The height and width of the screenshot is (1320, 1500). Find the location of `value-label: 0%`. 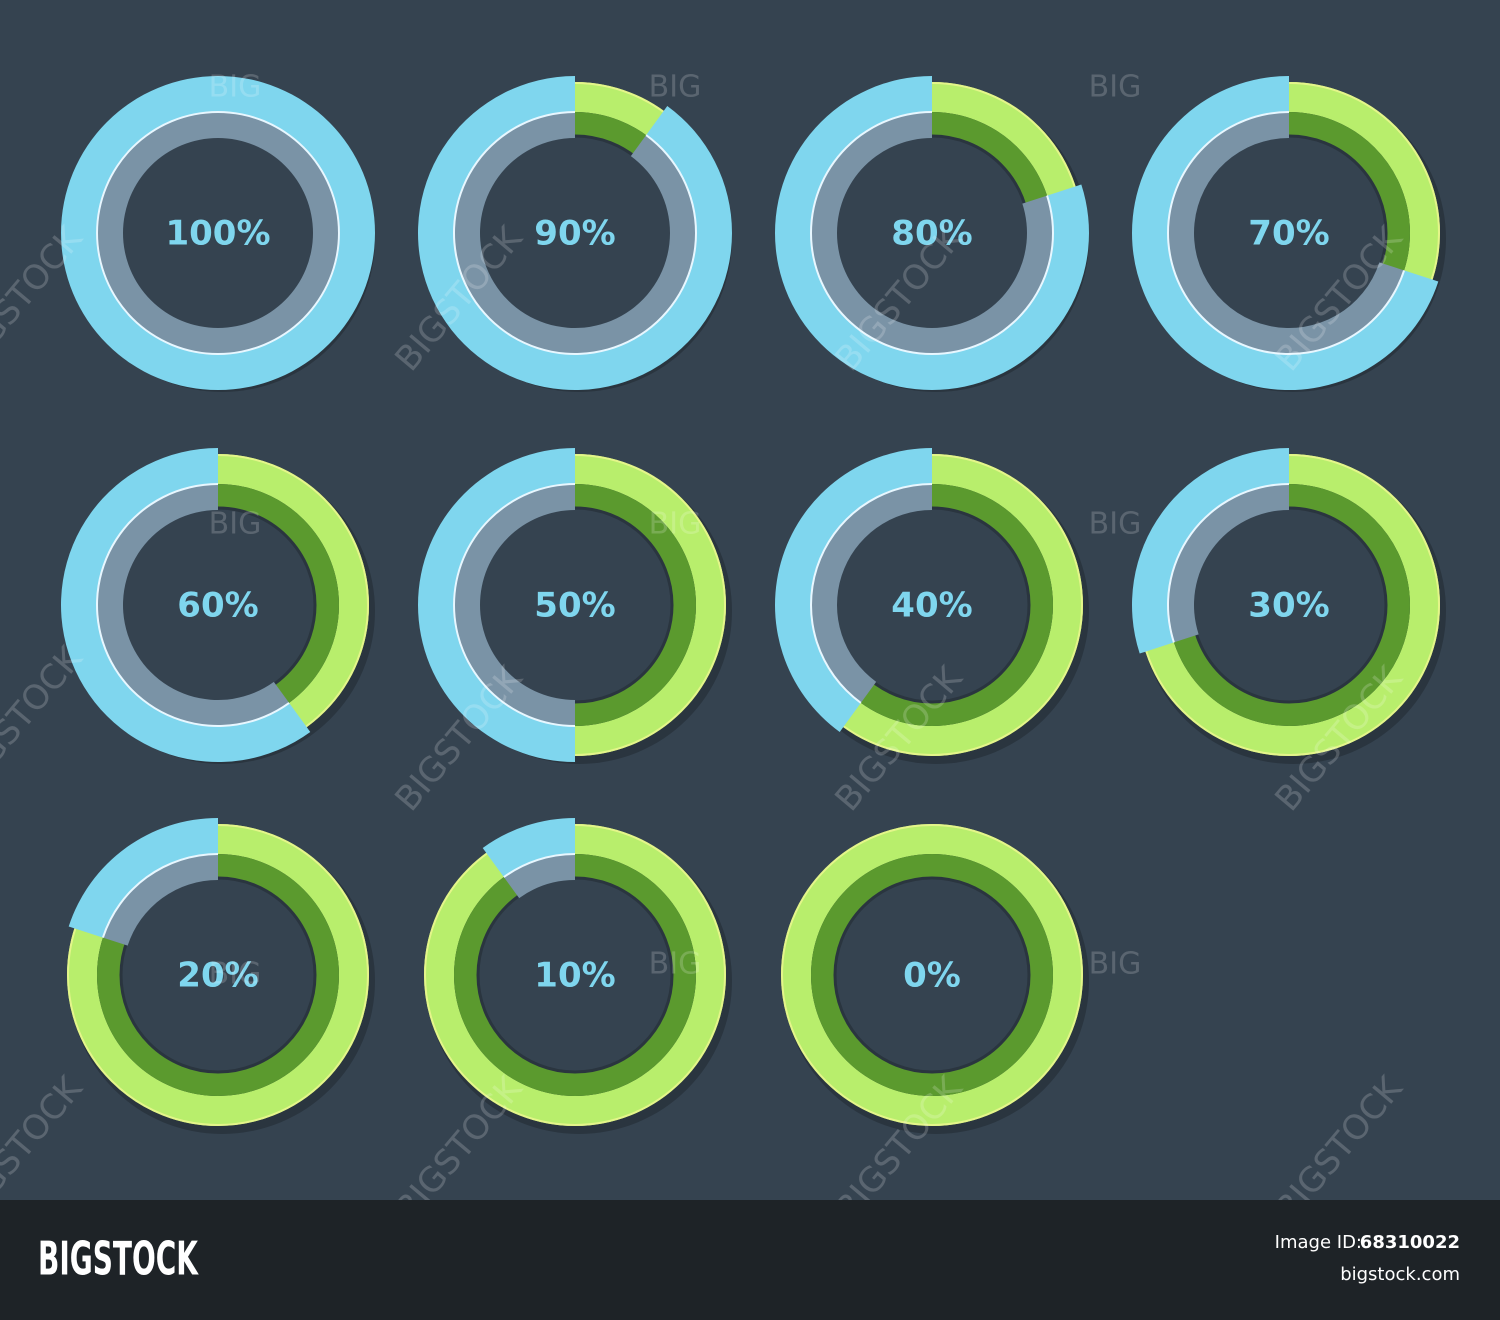

value-label: 0% is located at coordinates (932, 976).